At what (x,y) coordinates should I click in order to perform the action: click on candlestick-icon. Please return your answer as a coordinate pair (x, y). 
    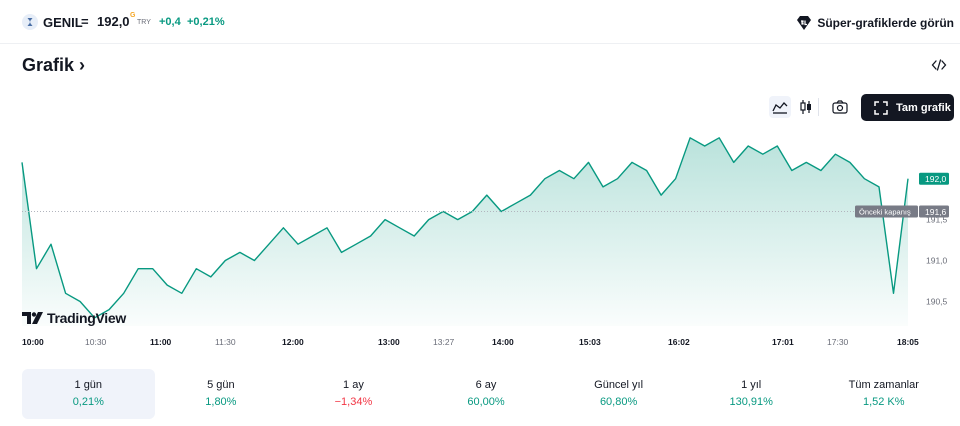
    Looking at the image, I should click on (805, 107).